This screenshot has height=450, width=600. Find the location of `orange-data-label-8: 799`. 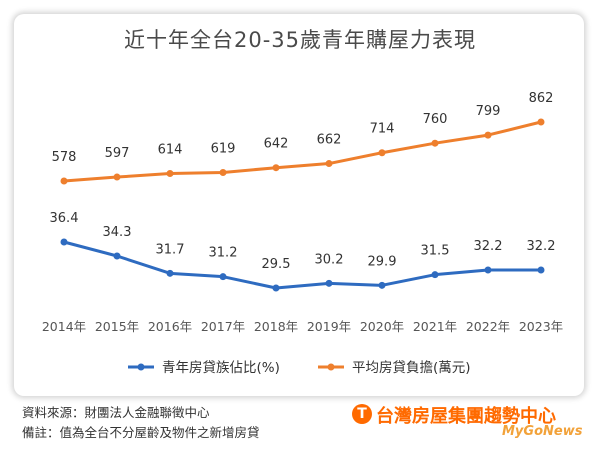

orange-data-label-8: 799 is located at coordinates (488, 111).